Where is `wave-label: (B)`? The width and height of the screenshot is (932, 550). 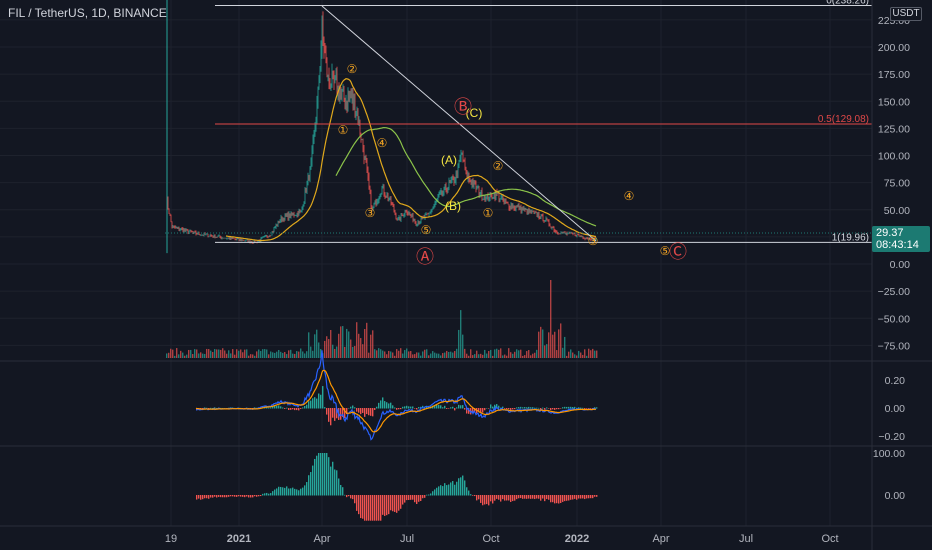 wave-label: (B) is located at coordinates (453, 206).